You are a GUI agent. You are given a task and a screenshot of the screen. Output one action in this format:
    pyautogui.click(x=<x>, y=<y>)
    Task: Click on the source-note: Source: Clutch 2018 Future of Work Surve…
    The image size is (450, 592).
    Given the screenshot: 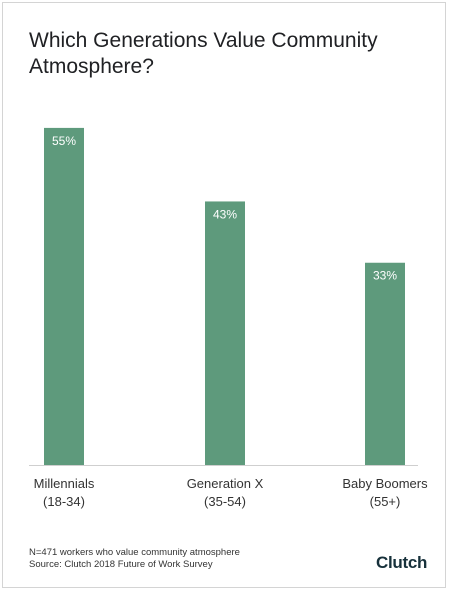 What is the action you would take?
    pyautogui.click(x=121, y=564)
    